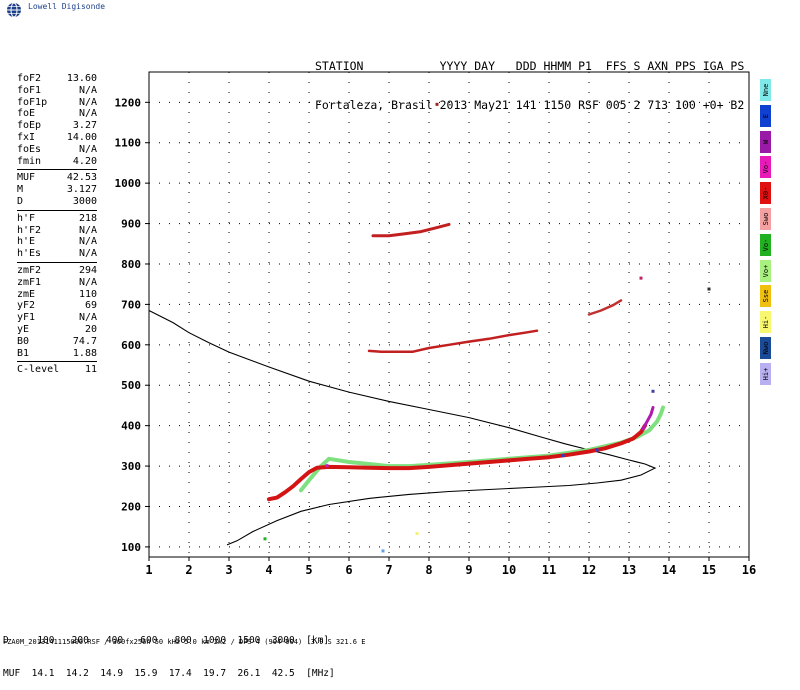 This screenshot has width=800, height=690. Describe the element at coordinates (128, 183) in the screenshot. I see `y-tick-label: 1000` at that location.